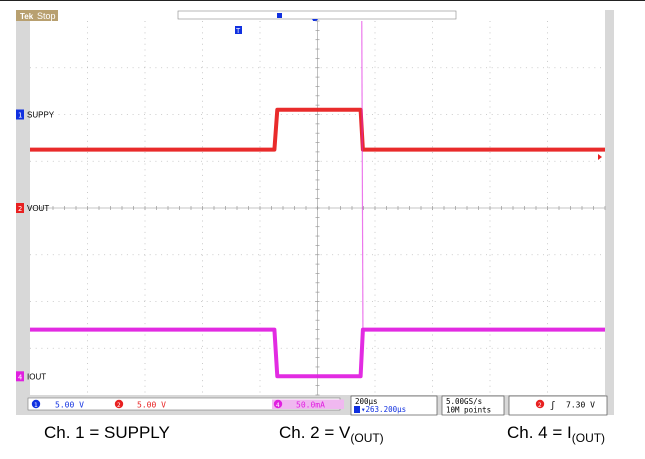 The height and width of the screenshot is (459, 645). I want to click on timebase-box, so click(394, 405).